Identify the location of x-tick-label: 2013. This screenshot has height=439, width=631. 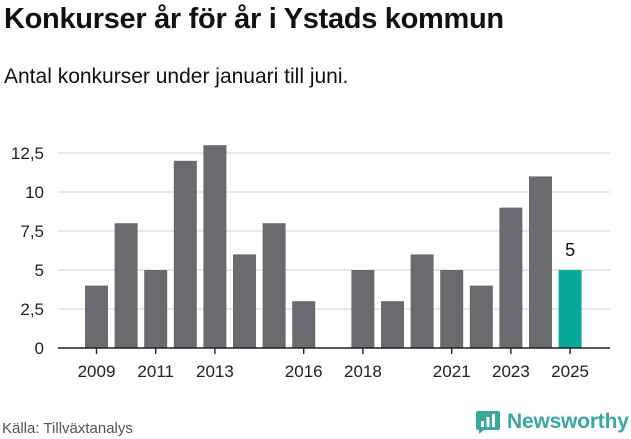
(215, 371).